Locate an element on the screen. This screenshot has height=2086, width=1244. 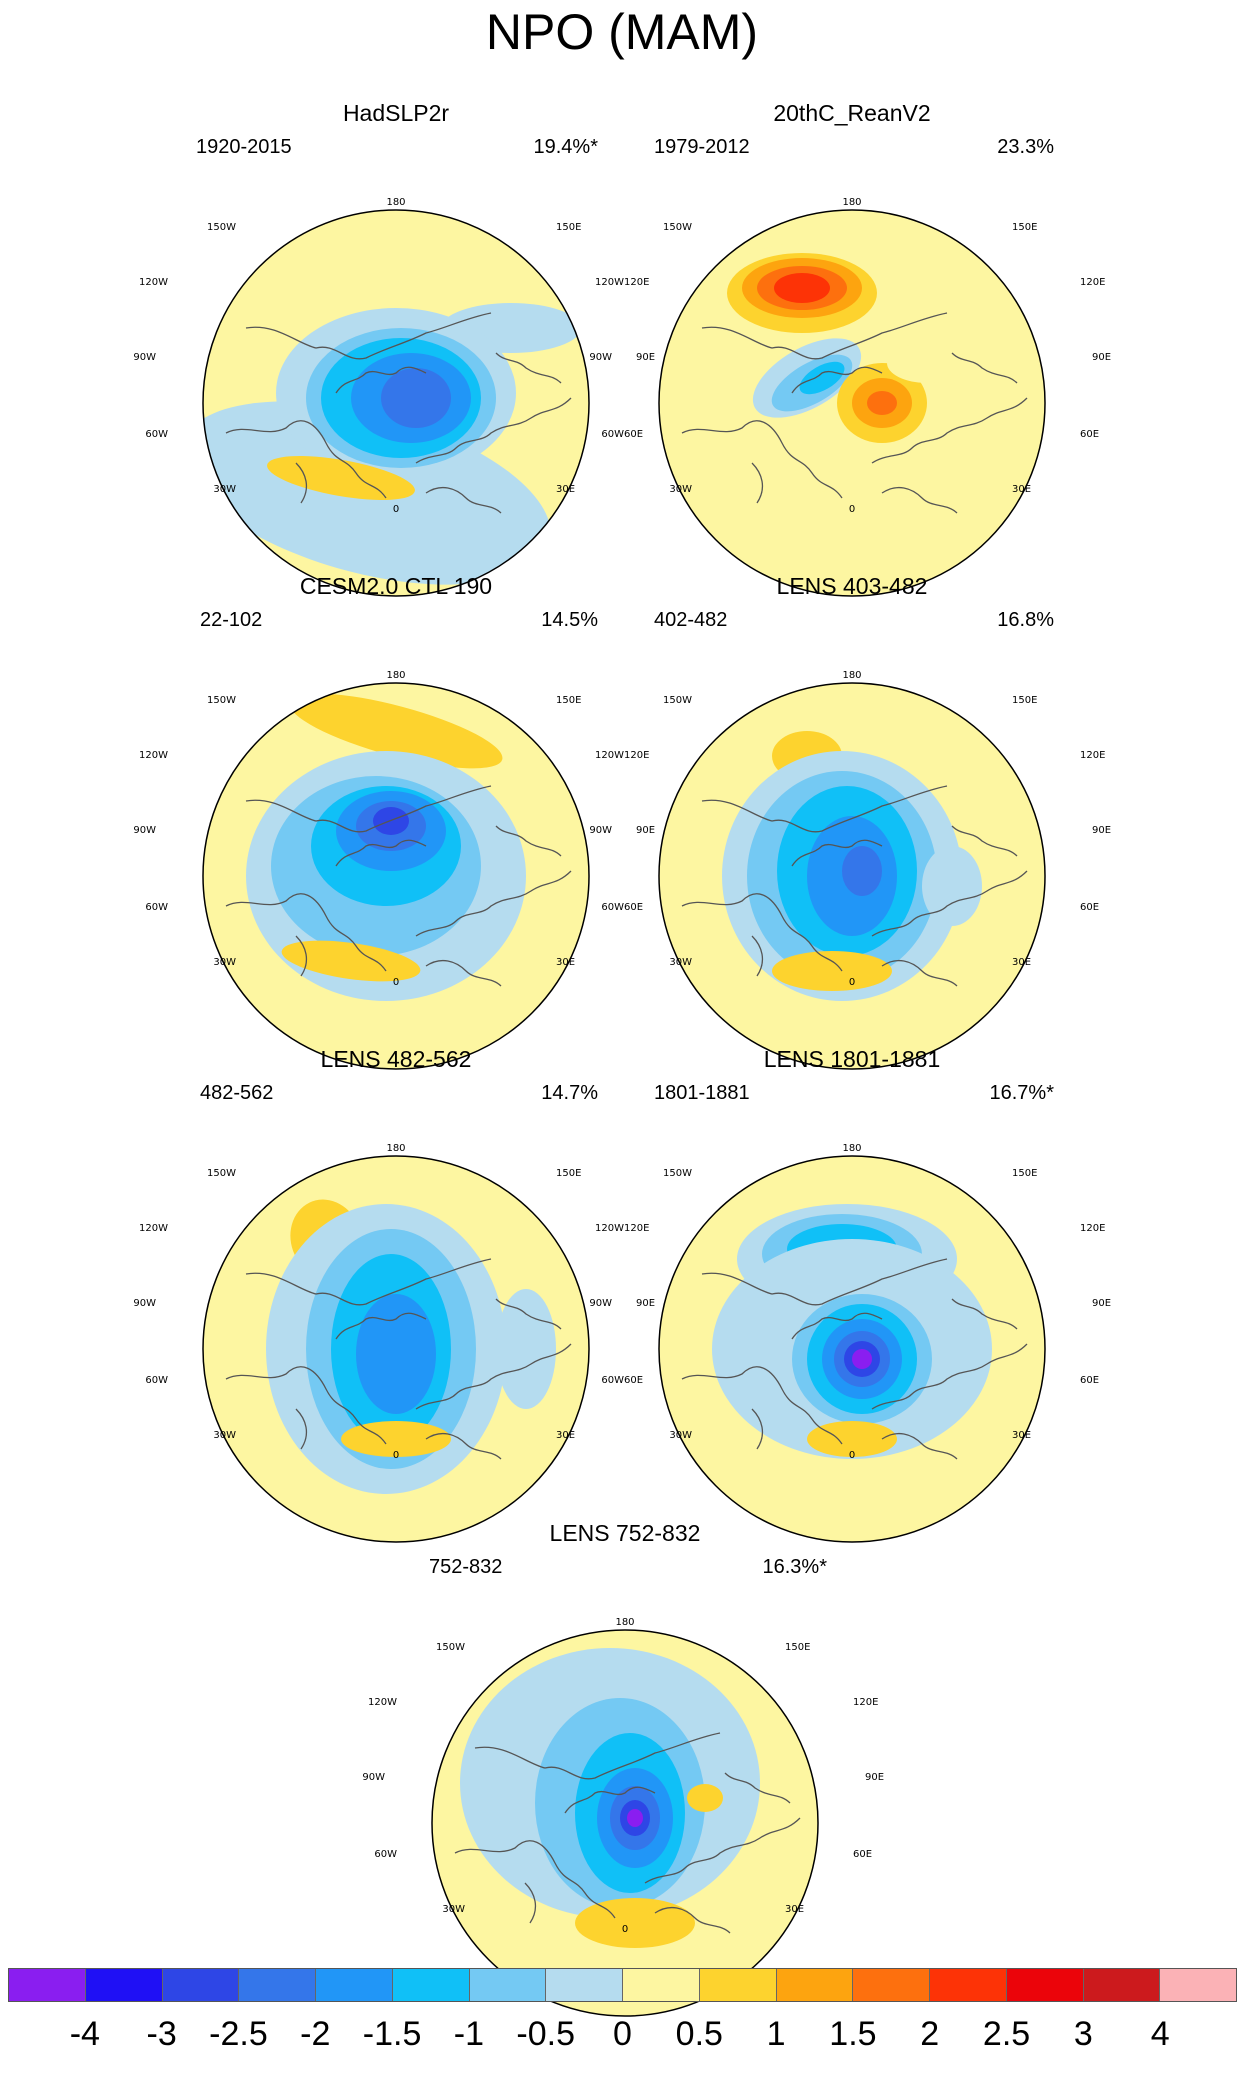
colorbar-label: 3 is located at coordinates (1083, 2034).